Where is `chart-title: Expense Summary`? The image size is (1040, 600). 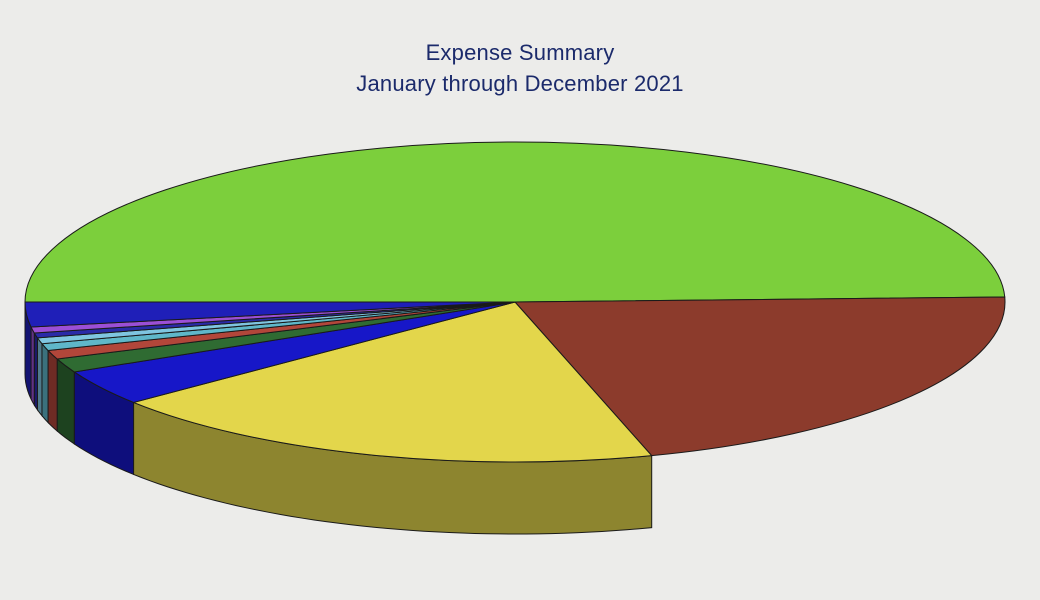 chart-title: Expense Summary is located at coordinates (520, 52).